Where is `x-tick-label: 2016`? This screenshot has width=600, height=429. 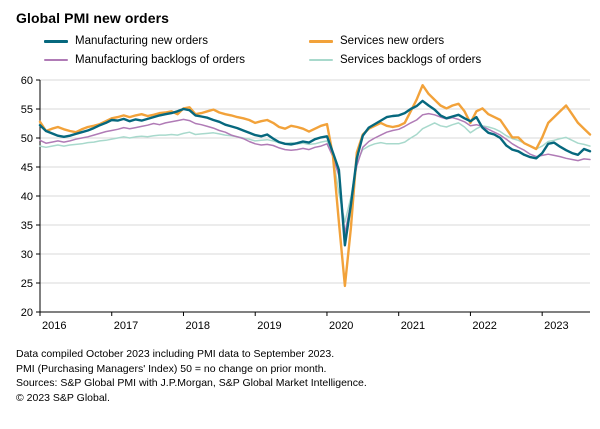
x-tick-label: 2016 is located at coordinates (54, 326).